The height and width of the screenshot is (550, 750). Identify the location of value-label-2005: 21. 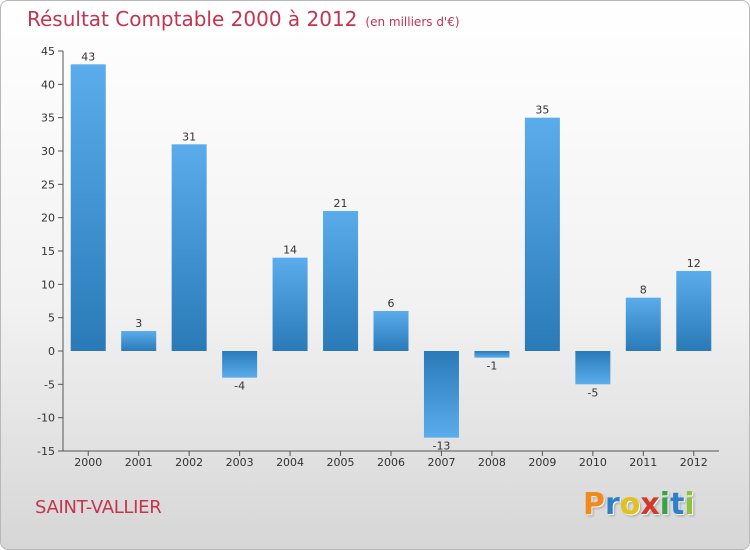
(341, 203).